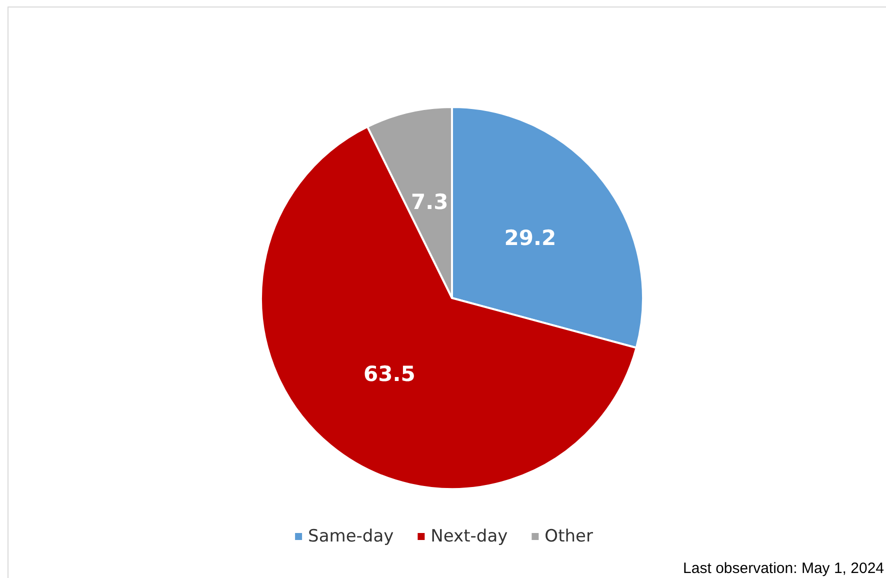 This screenshot has height=578, width=886. I want to click on text: Last observation: May 1, 2024, so click(783, 568).